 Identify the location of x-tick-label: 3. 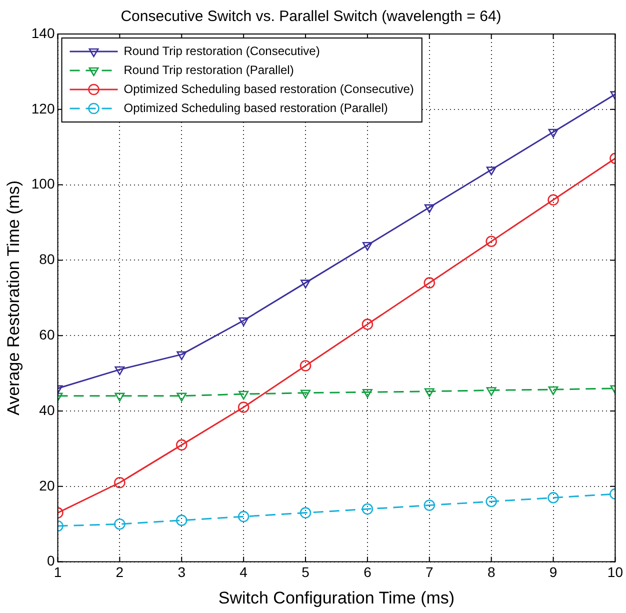
(182, 572).